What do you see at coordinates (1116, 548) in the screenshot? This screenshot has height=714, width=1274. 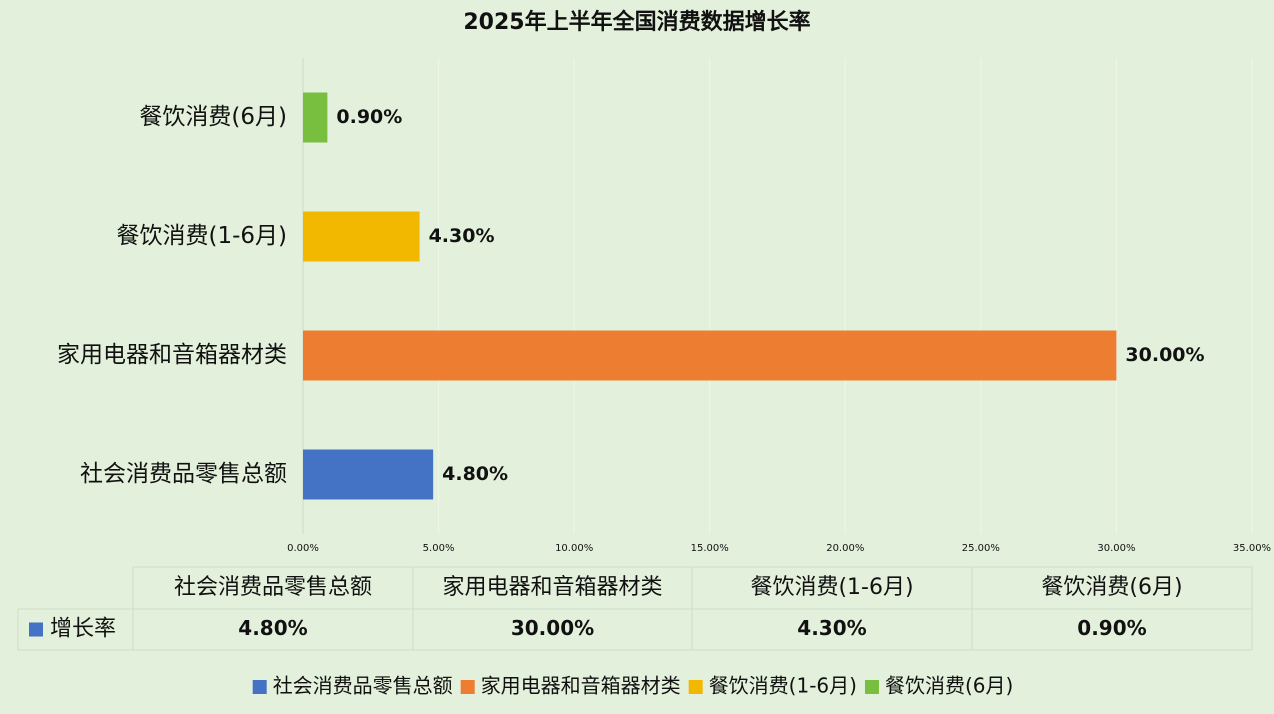 I see `x-tick-label: 30.00%` at bounding box center [1116, 548].